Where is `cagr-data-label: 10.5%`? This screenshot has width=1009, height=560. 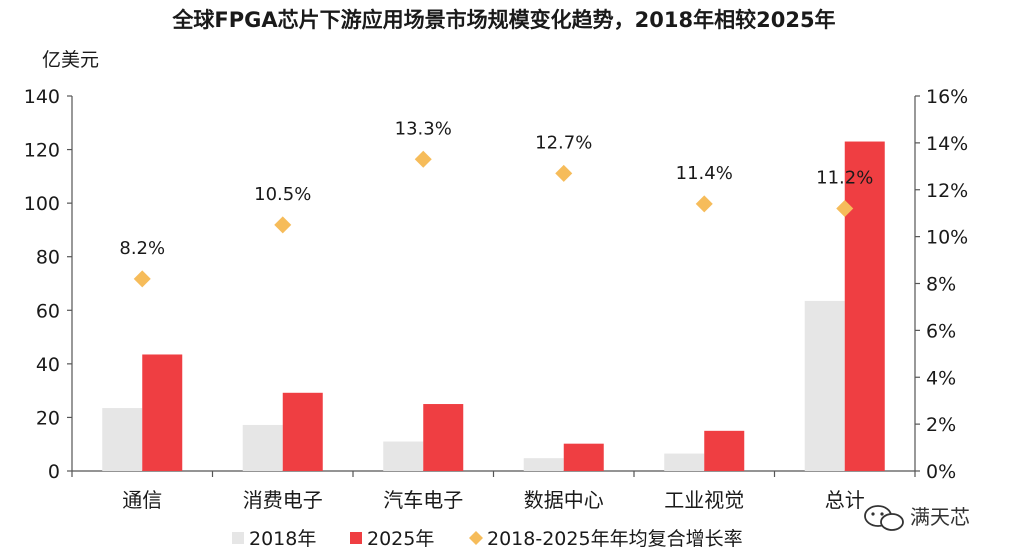
cagr-data-label: 10.5% is located at coordinates (282, 194).